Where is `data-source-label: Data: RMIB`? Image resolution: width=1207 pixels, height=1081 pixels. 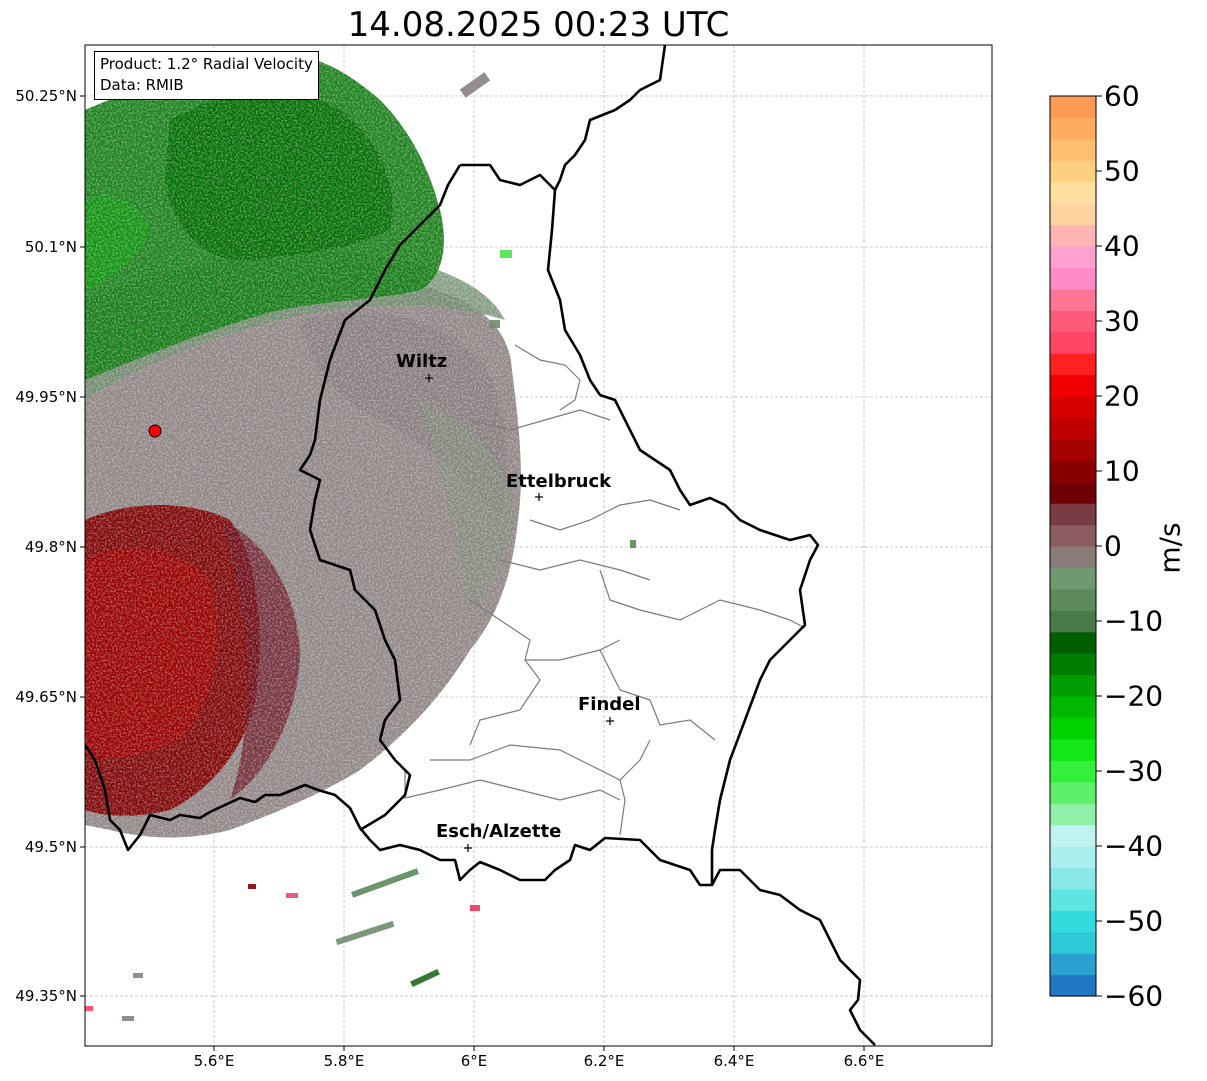 data-source-label: Data: RMIB is located at coordinates (142, 85).